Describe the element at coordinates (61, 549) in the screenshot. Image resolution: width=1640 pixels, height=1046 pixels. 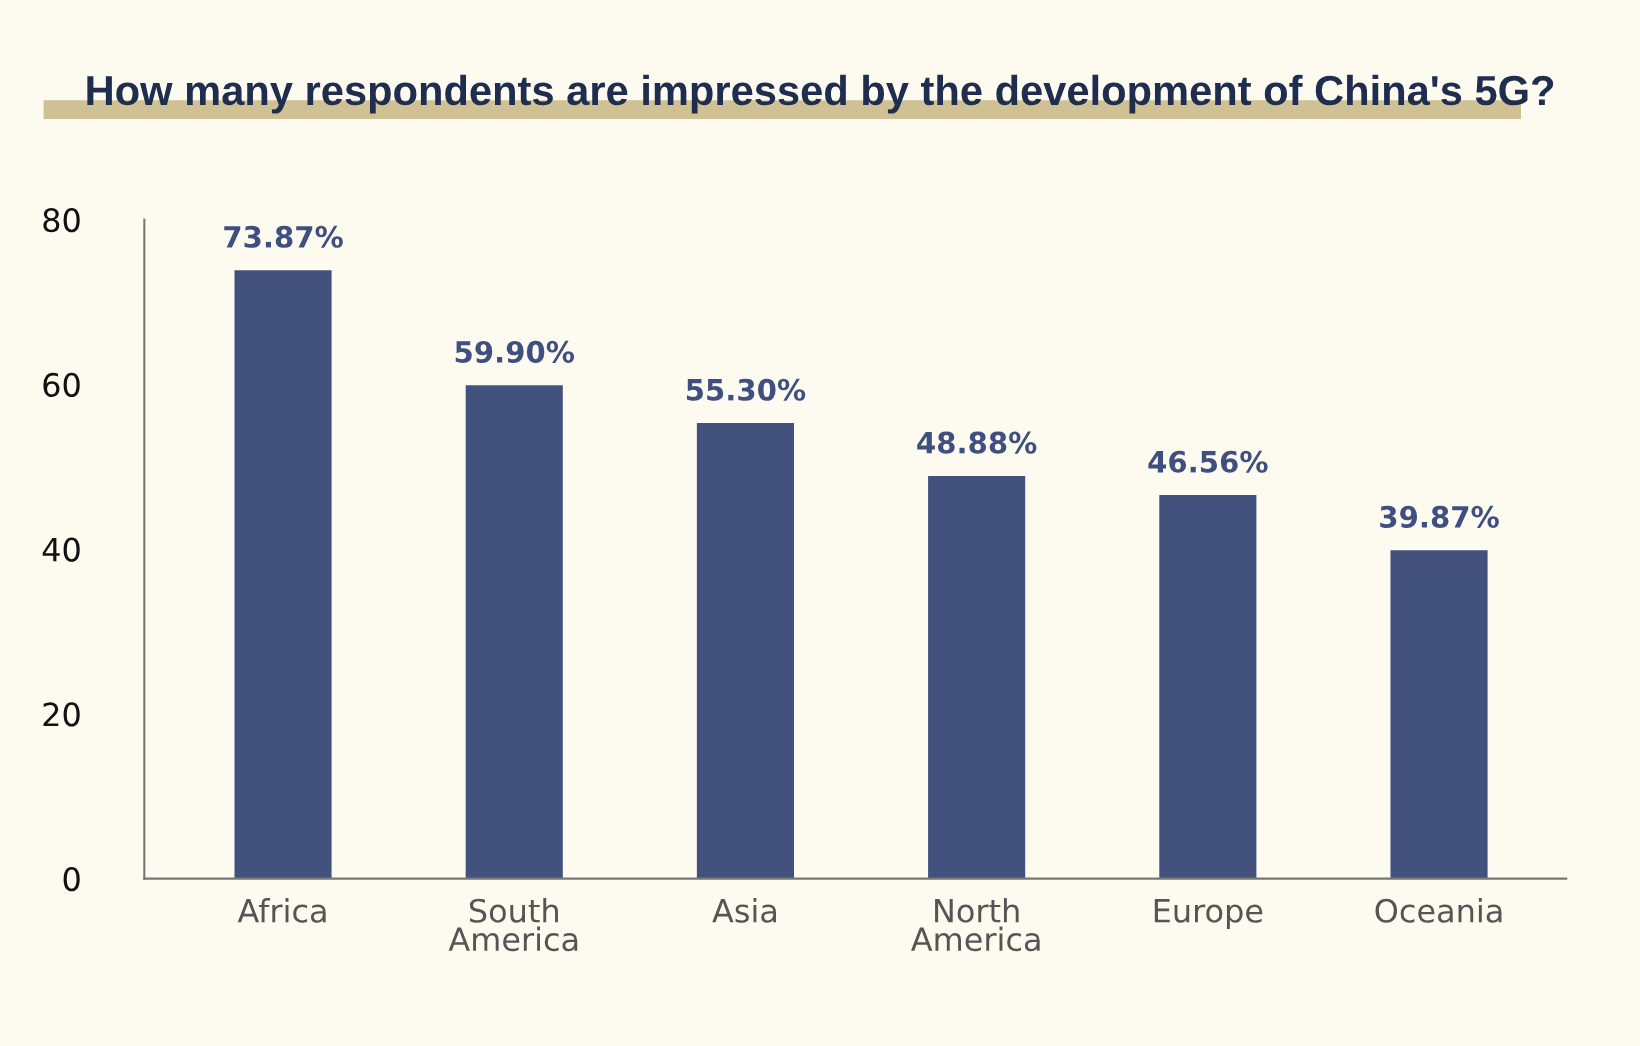
I see `y-tick-label: 40` at that location.